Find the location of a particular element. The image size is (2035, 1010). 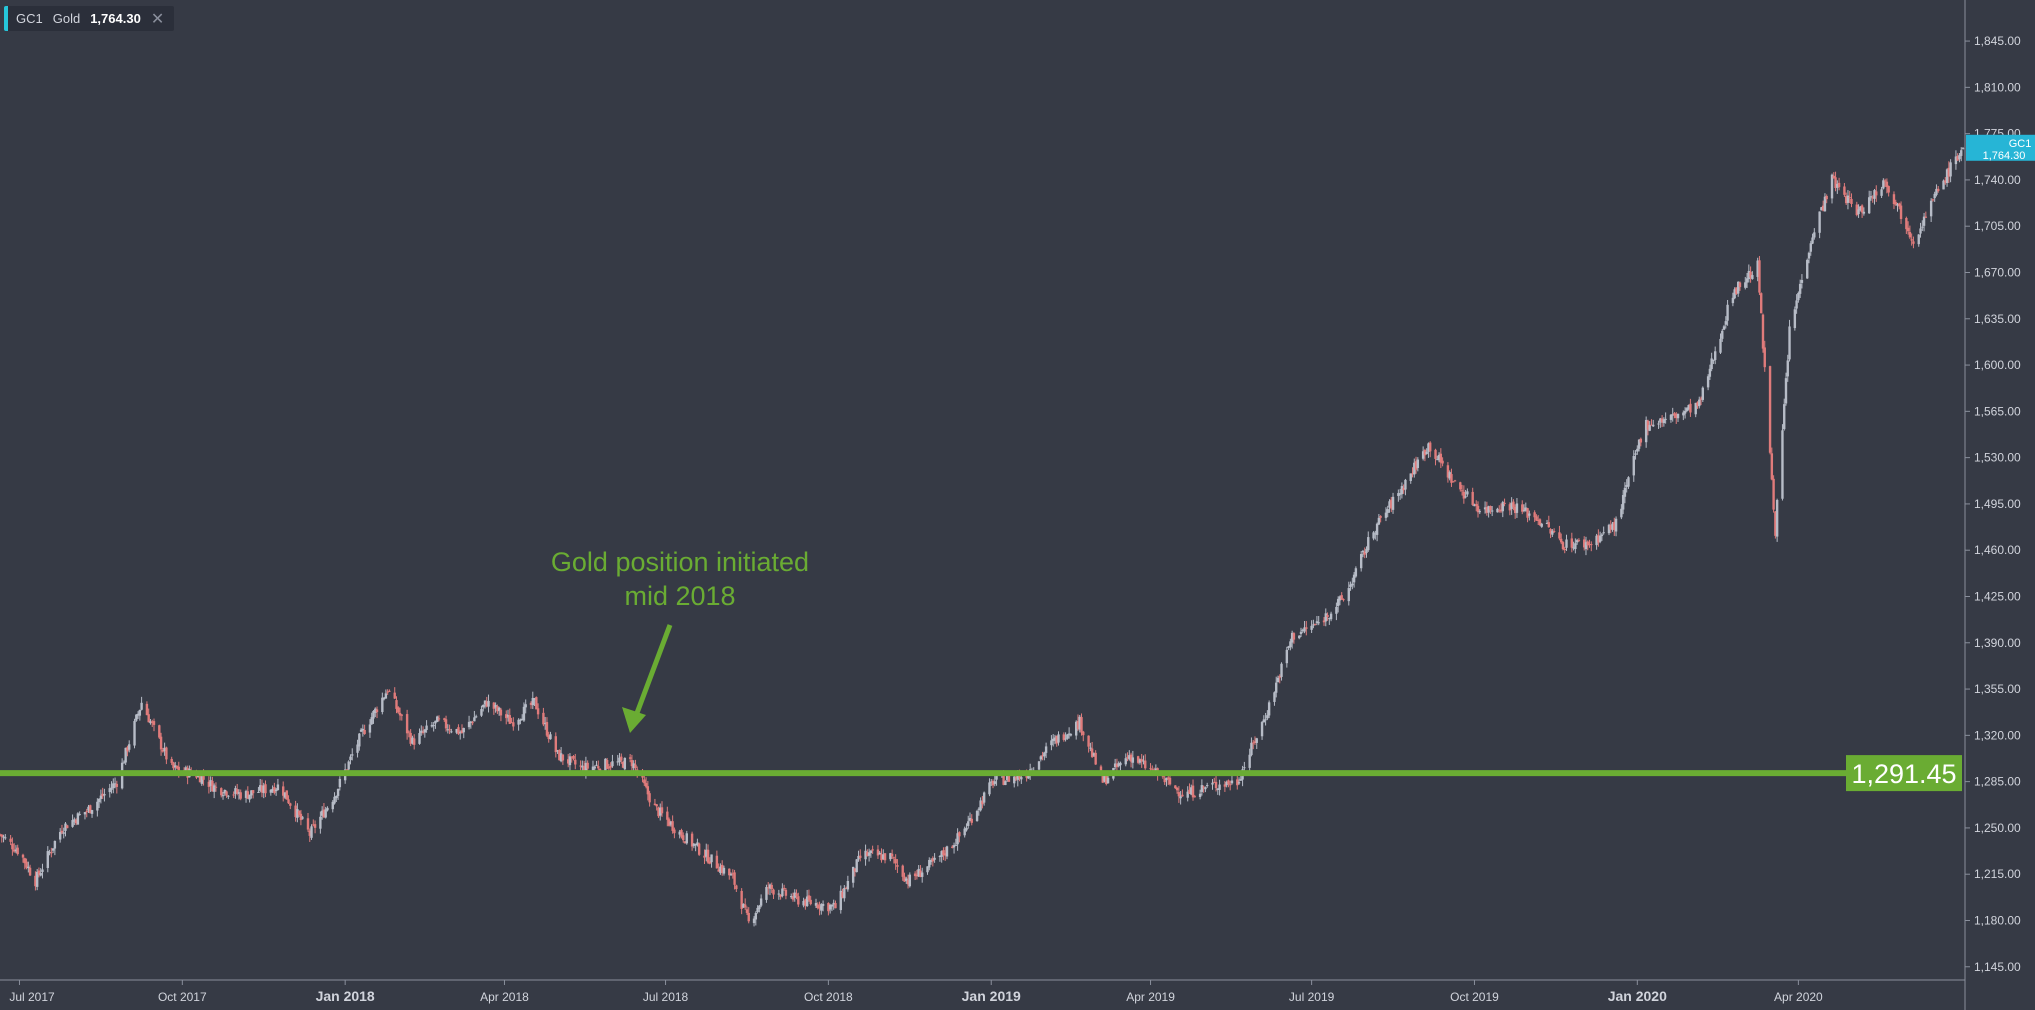

symbol-legend: GC1 Gold 1,764.30 ✕ is located at coordinates (89, 18).